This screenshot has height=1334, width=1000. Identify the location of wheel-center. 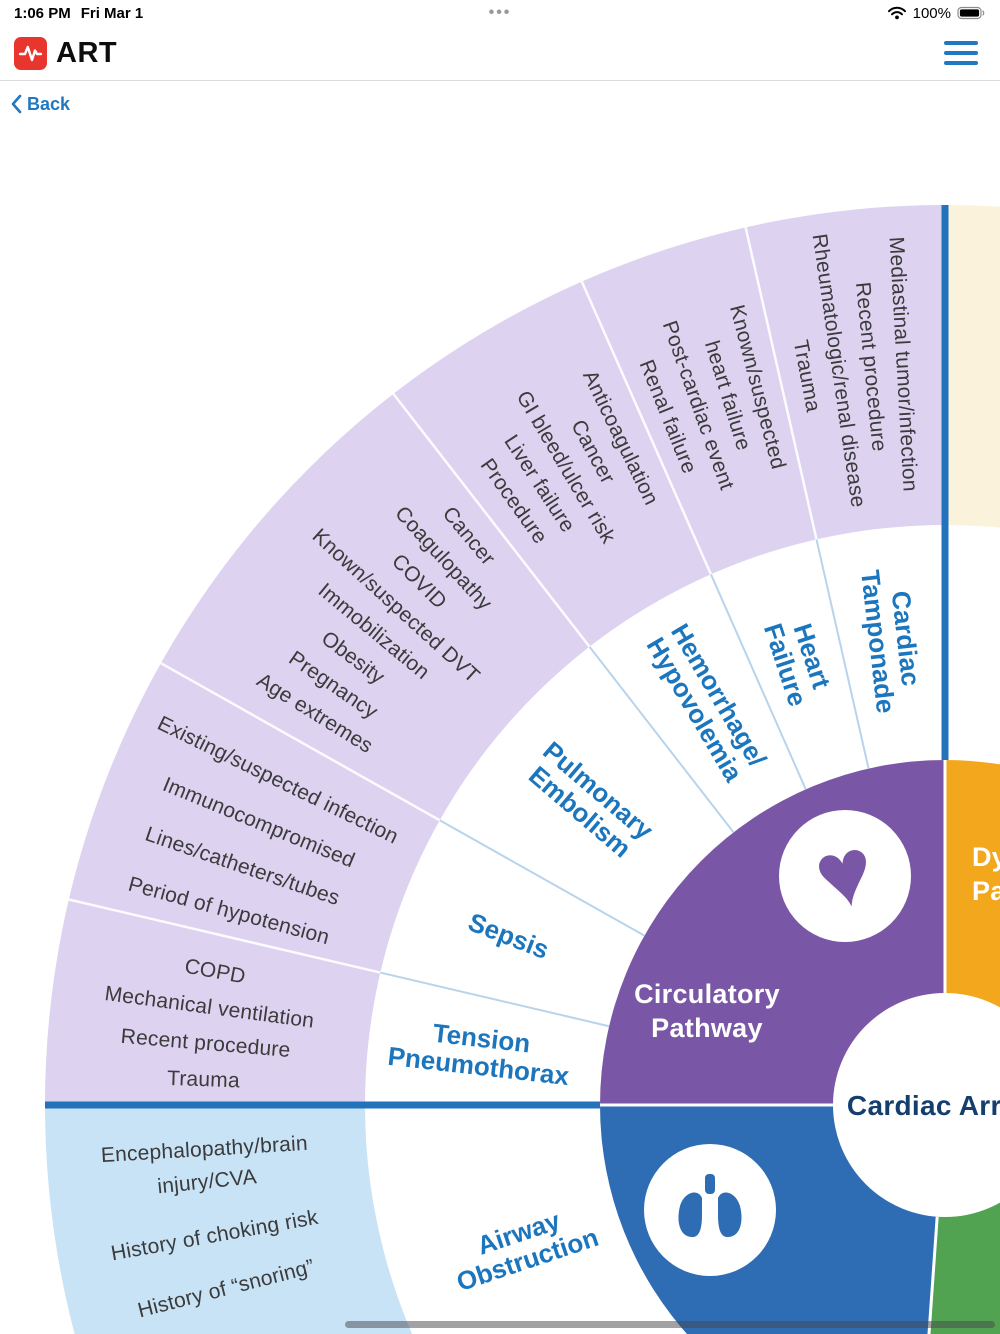
(916, 1105).